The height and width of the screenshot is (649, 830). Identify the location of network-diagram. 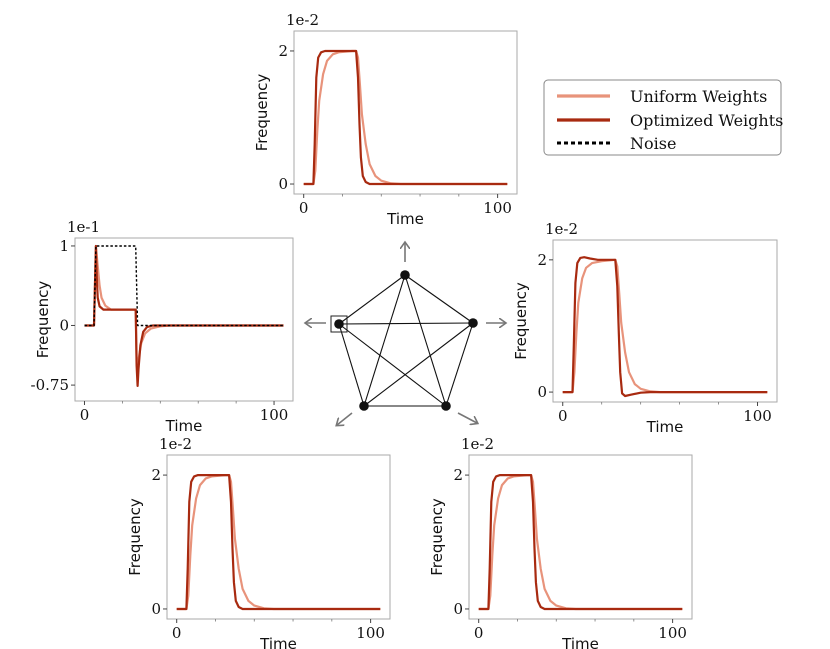
(405, 334).